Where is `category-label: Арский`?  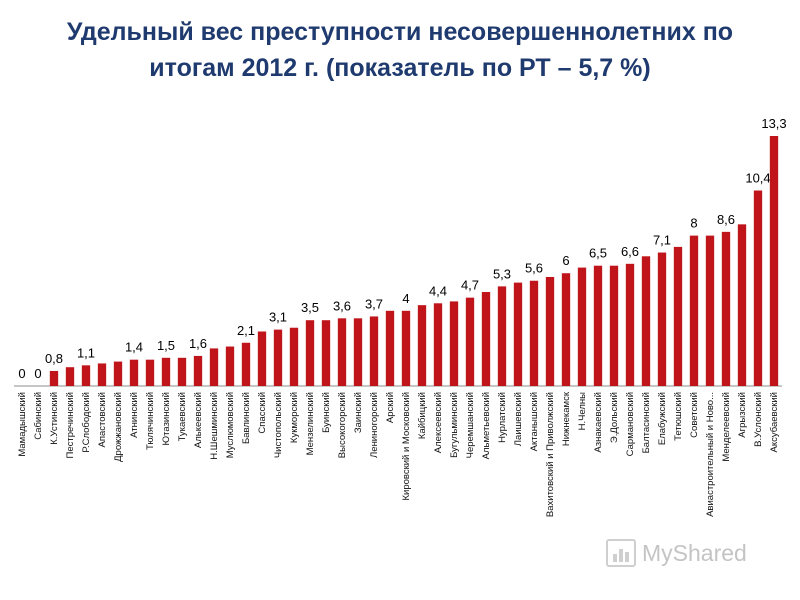
category-label: Арский is located at coordinates (390, 407).